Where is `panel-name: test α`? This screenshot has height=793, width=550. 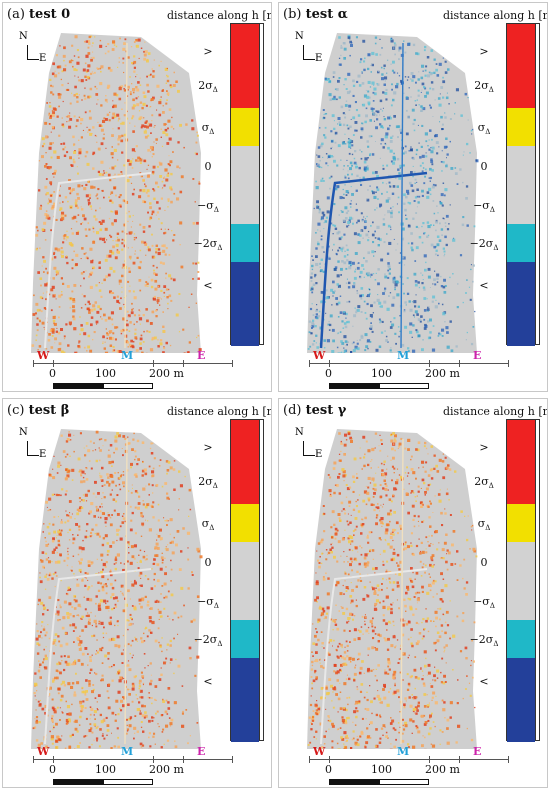
panel-name: test α is located at coordinates (326, 14).